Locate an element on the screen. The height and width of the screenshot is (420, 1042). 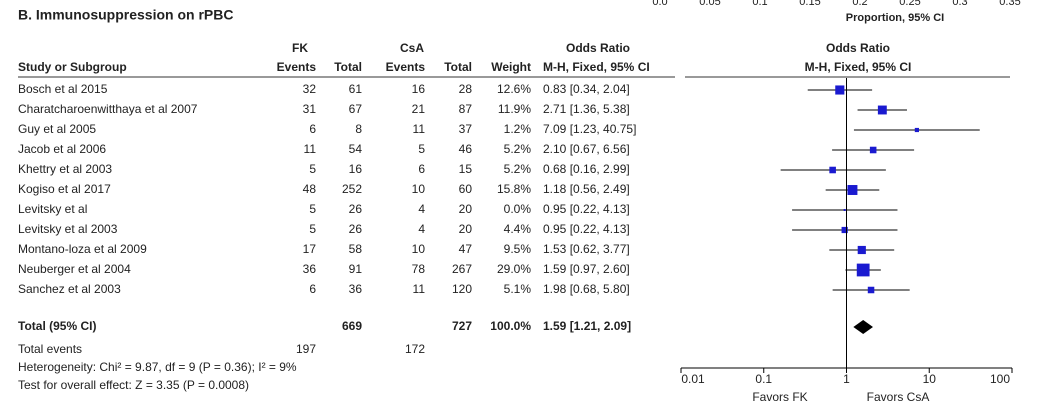
header-axis-label: Proportion, 95% CI is located at coordinates (895, 18).